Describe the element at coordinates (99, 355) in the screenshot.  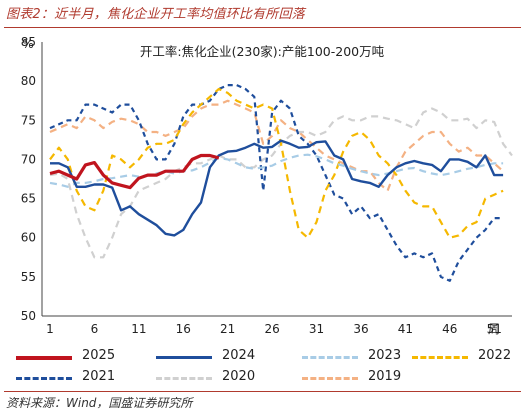
I see `legend-label: 2025` at that location.